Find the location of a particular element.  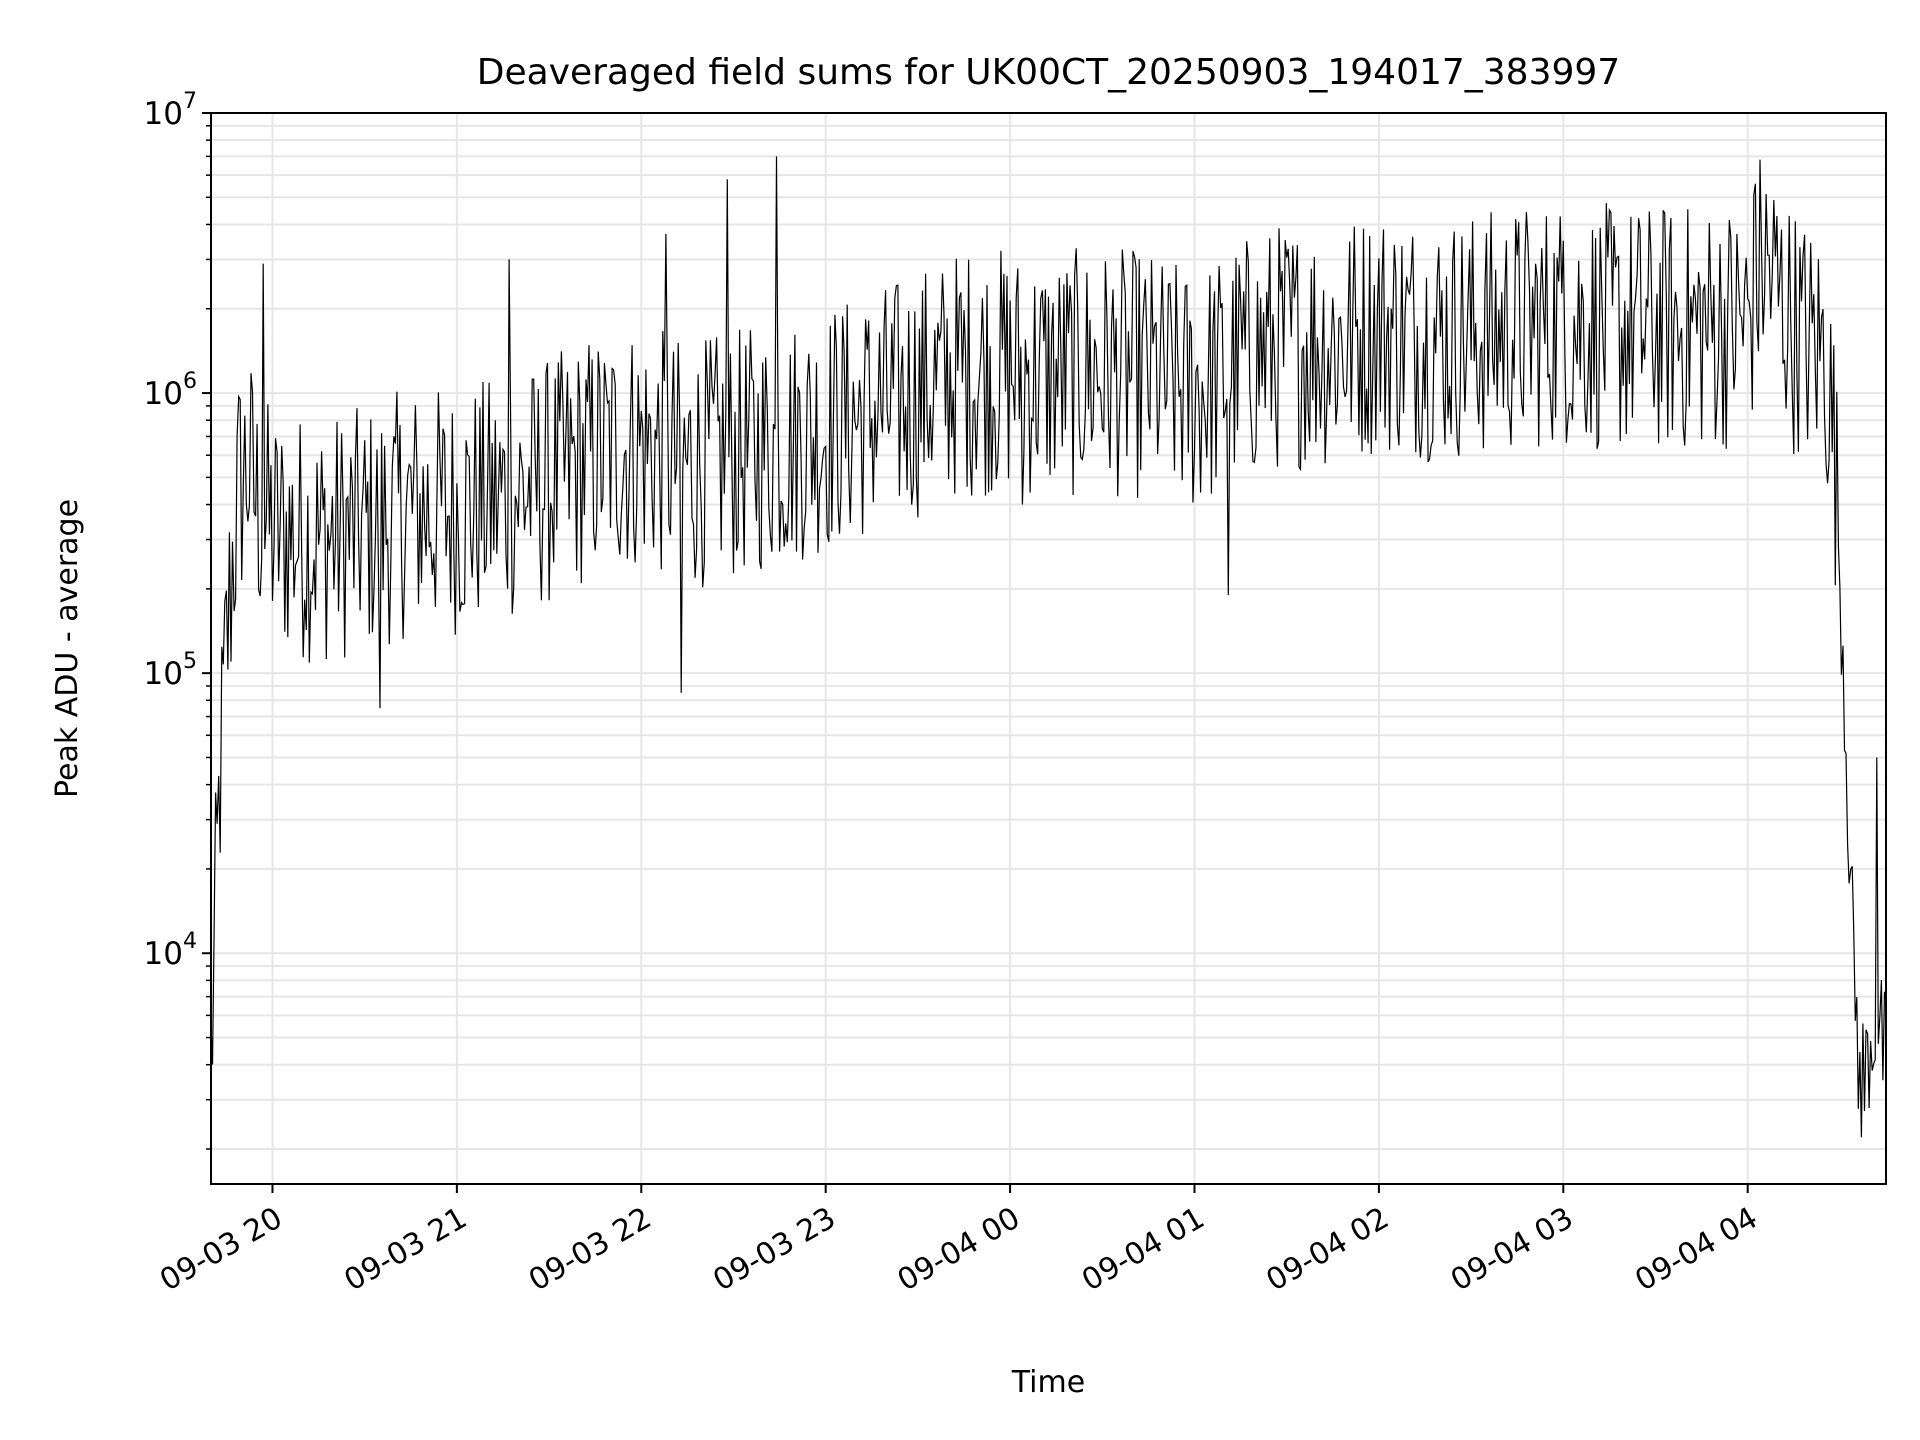

y-tick-label: 10⁵ is located at coordinates (170, 670).